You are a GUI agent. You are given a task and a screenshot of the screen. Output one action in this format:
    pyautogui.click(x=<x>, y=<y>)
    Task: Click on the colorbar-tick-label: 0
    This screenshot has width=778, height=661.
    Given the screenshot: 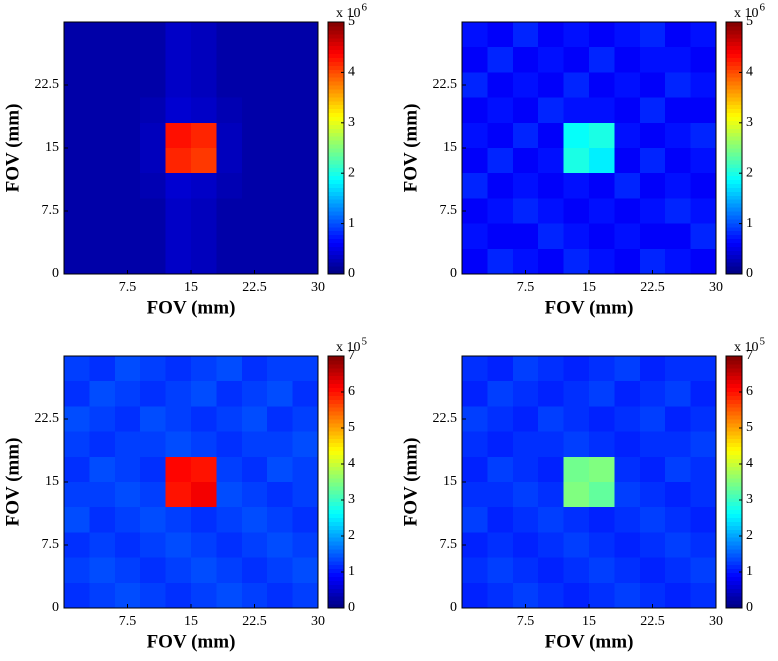 What is the action you would take?
    pyautogui.click(x=749, y=607)
    